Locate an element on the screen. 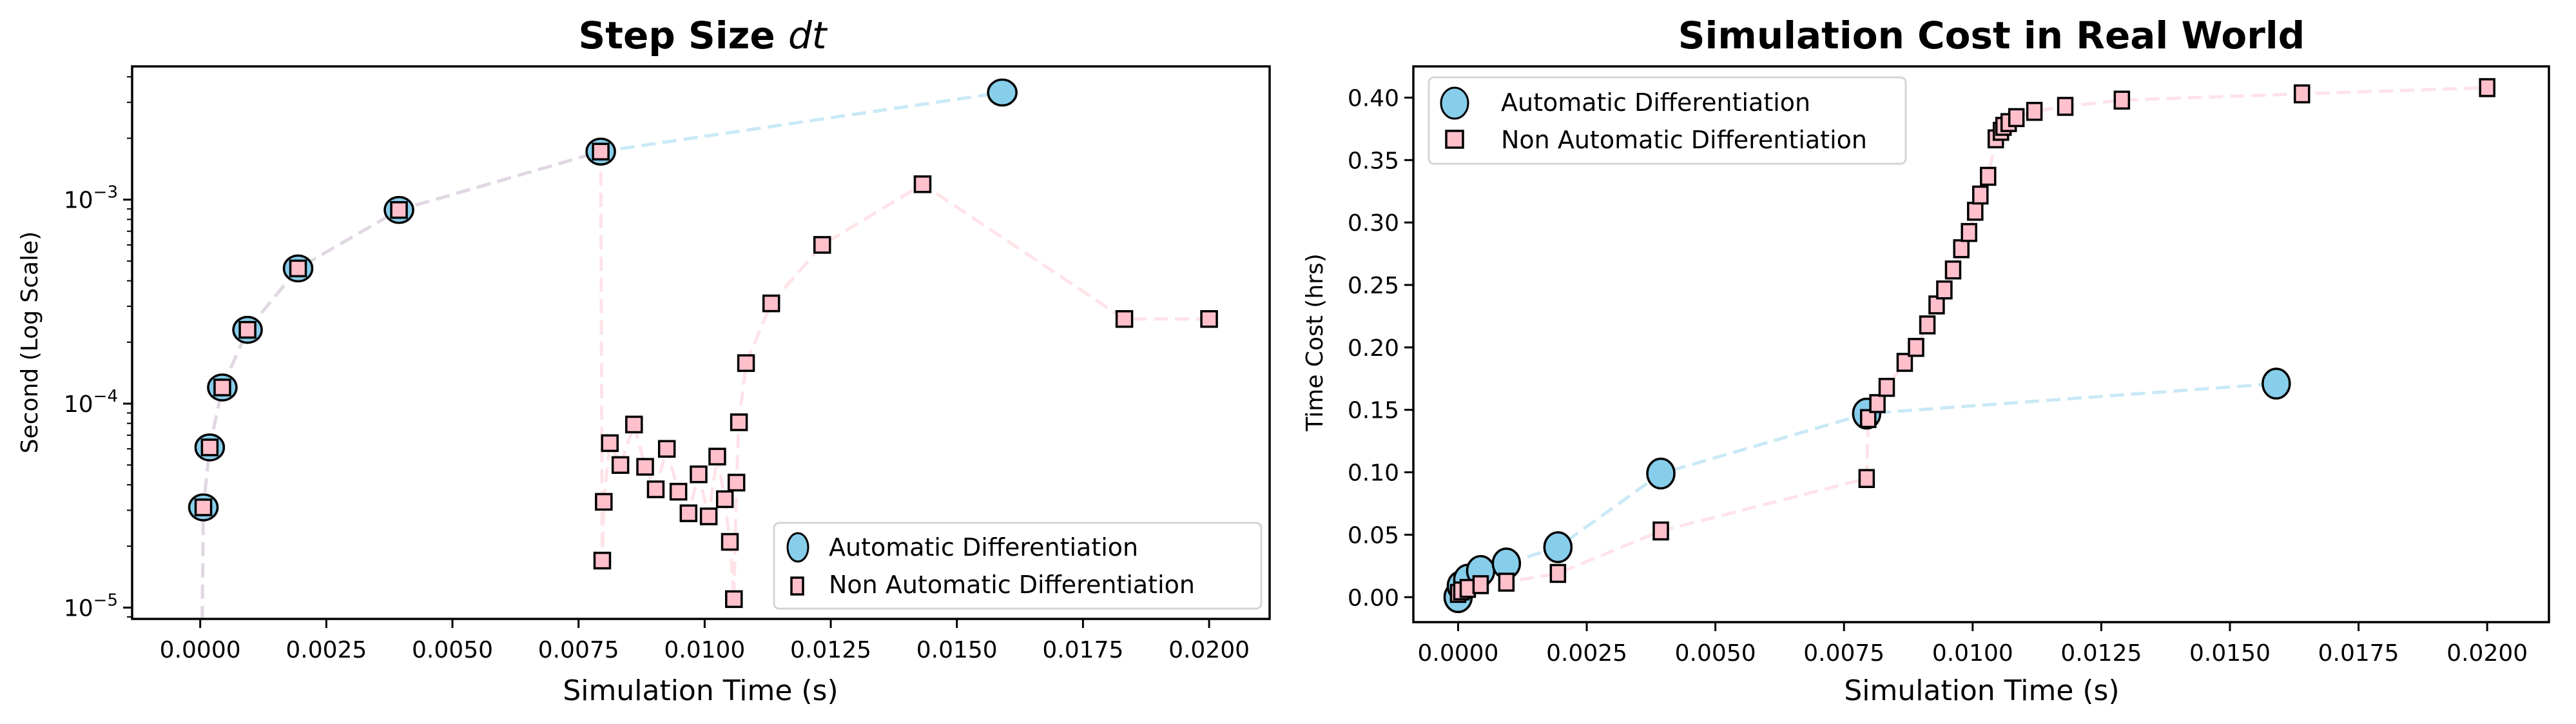 Image resolution: width=2576 pixels, height=724 pixels. y-tick-label: 0.20 is located at coordinates (1373, 348).